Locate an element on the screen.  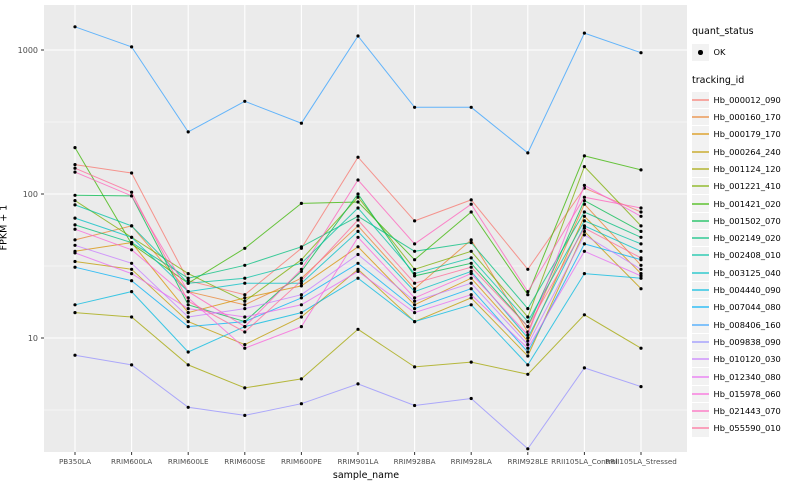
legend-entry: Hb_010120_030 is located at coordinates (745, 359).